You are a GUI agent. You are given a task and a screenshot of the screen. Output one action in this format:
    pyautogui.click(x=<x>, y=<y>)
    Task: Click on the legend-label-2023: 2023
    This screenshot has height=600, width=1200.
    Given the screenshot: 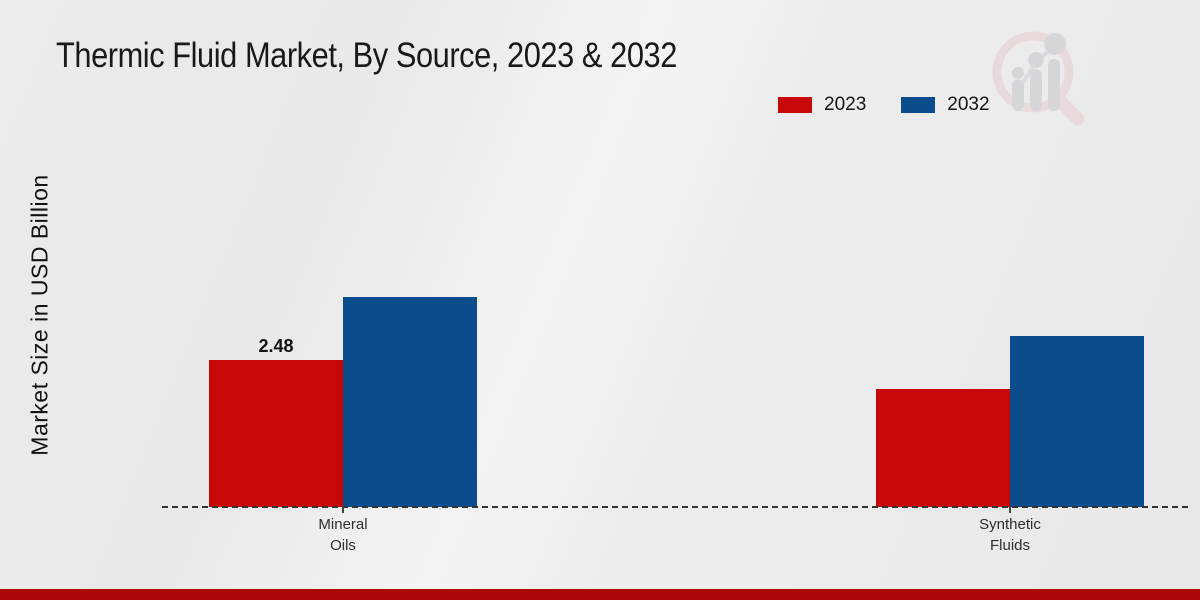 What is the action you would take?
    pyautogui.click(x=845, y=104)
    